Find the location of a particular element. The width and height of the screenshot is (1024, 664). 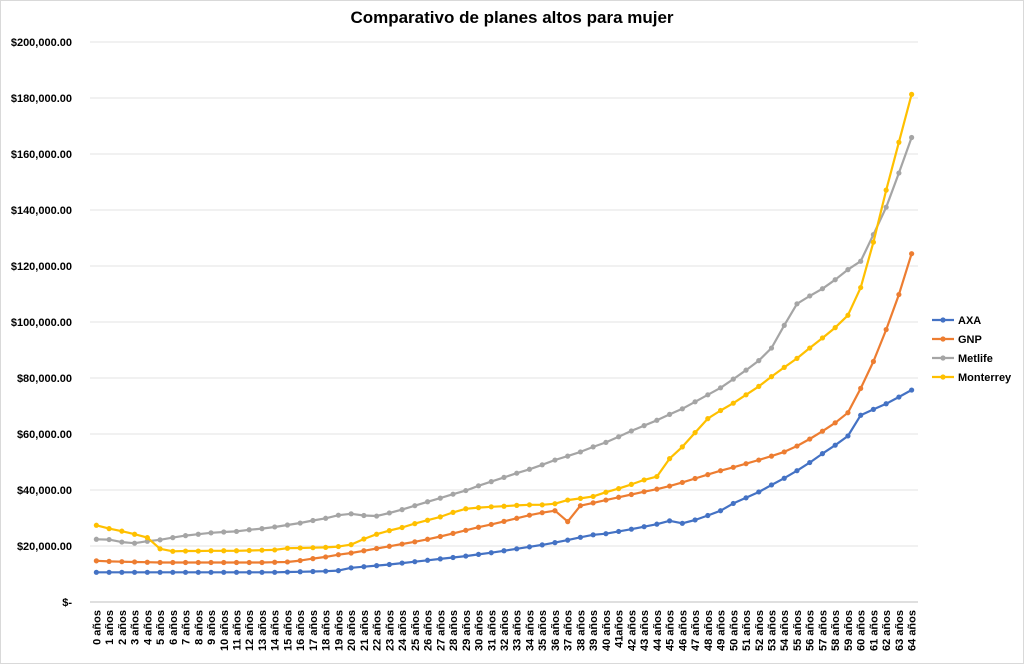

x-tick-label: 26 años is located at coordinates (429, 630).